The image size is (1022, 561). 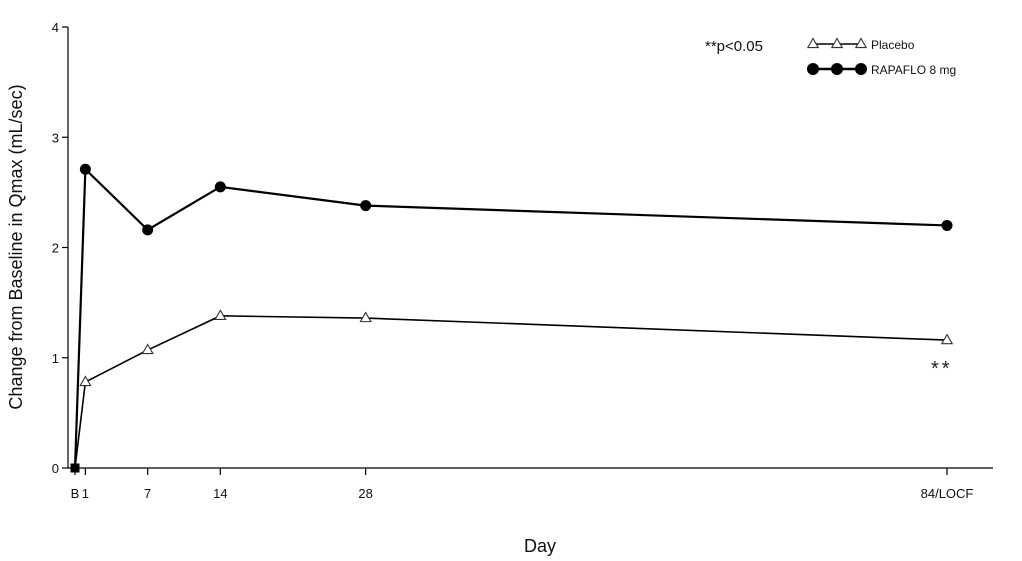 I want to click on significance-mark: **, so click(x=942, y=369).